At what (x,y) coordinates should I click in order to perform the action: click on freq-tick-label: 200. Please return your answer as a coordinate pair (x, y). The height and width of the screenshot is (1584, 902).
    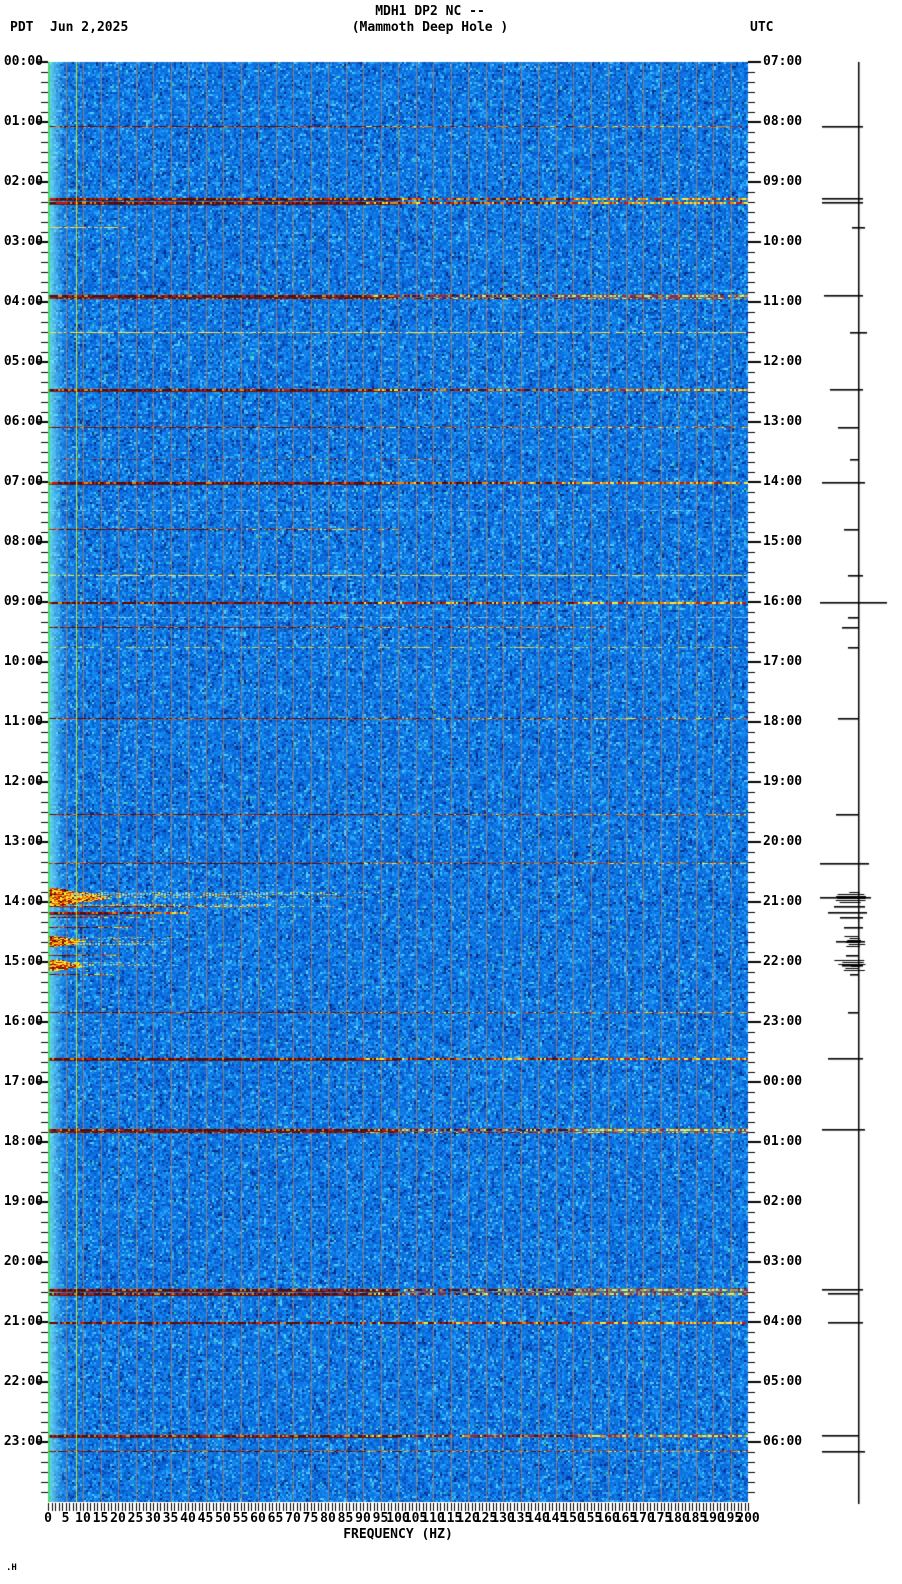
    Looking at the image, I should click on (748, 1518).